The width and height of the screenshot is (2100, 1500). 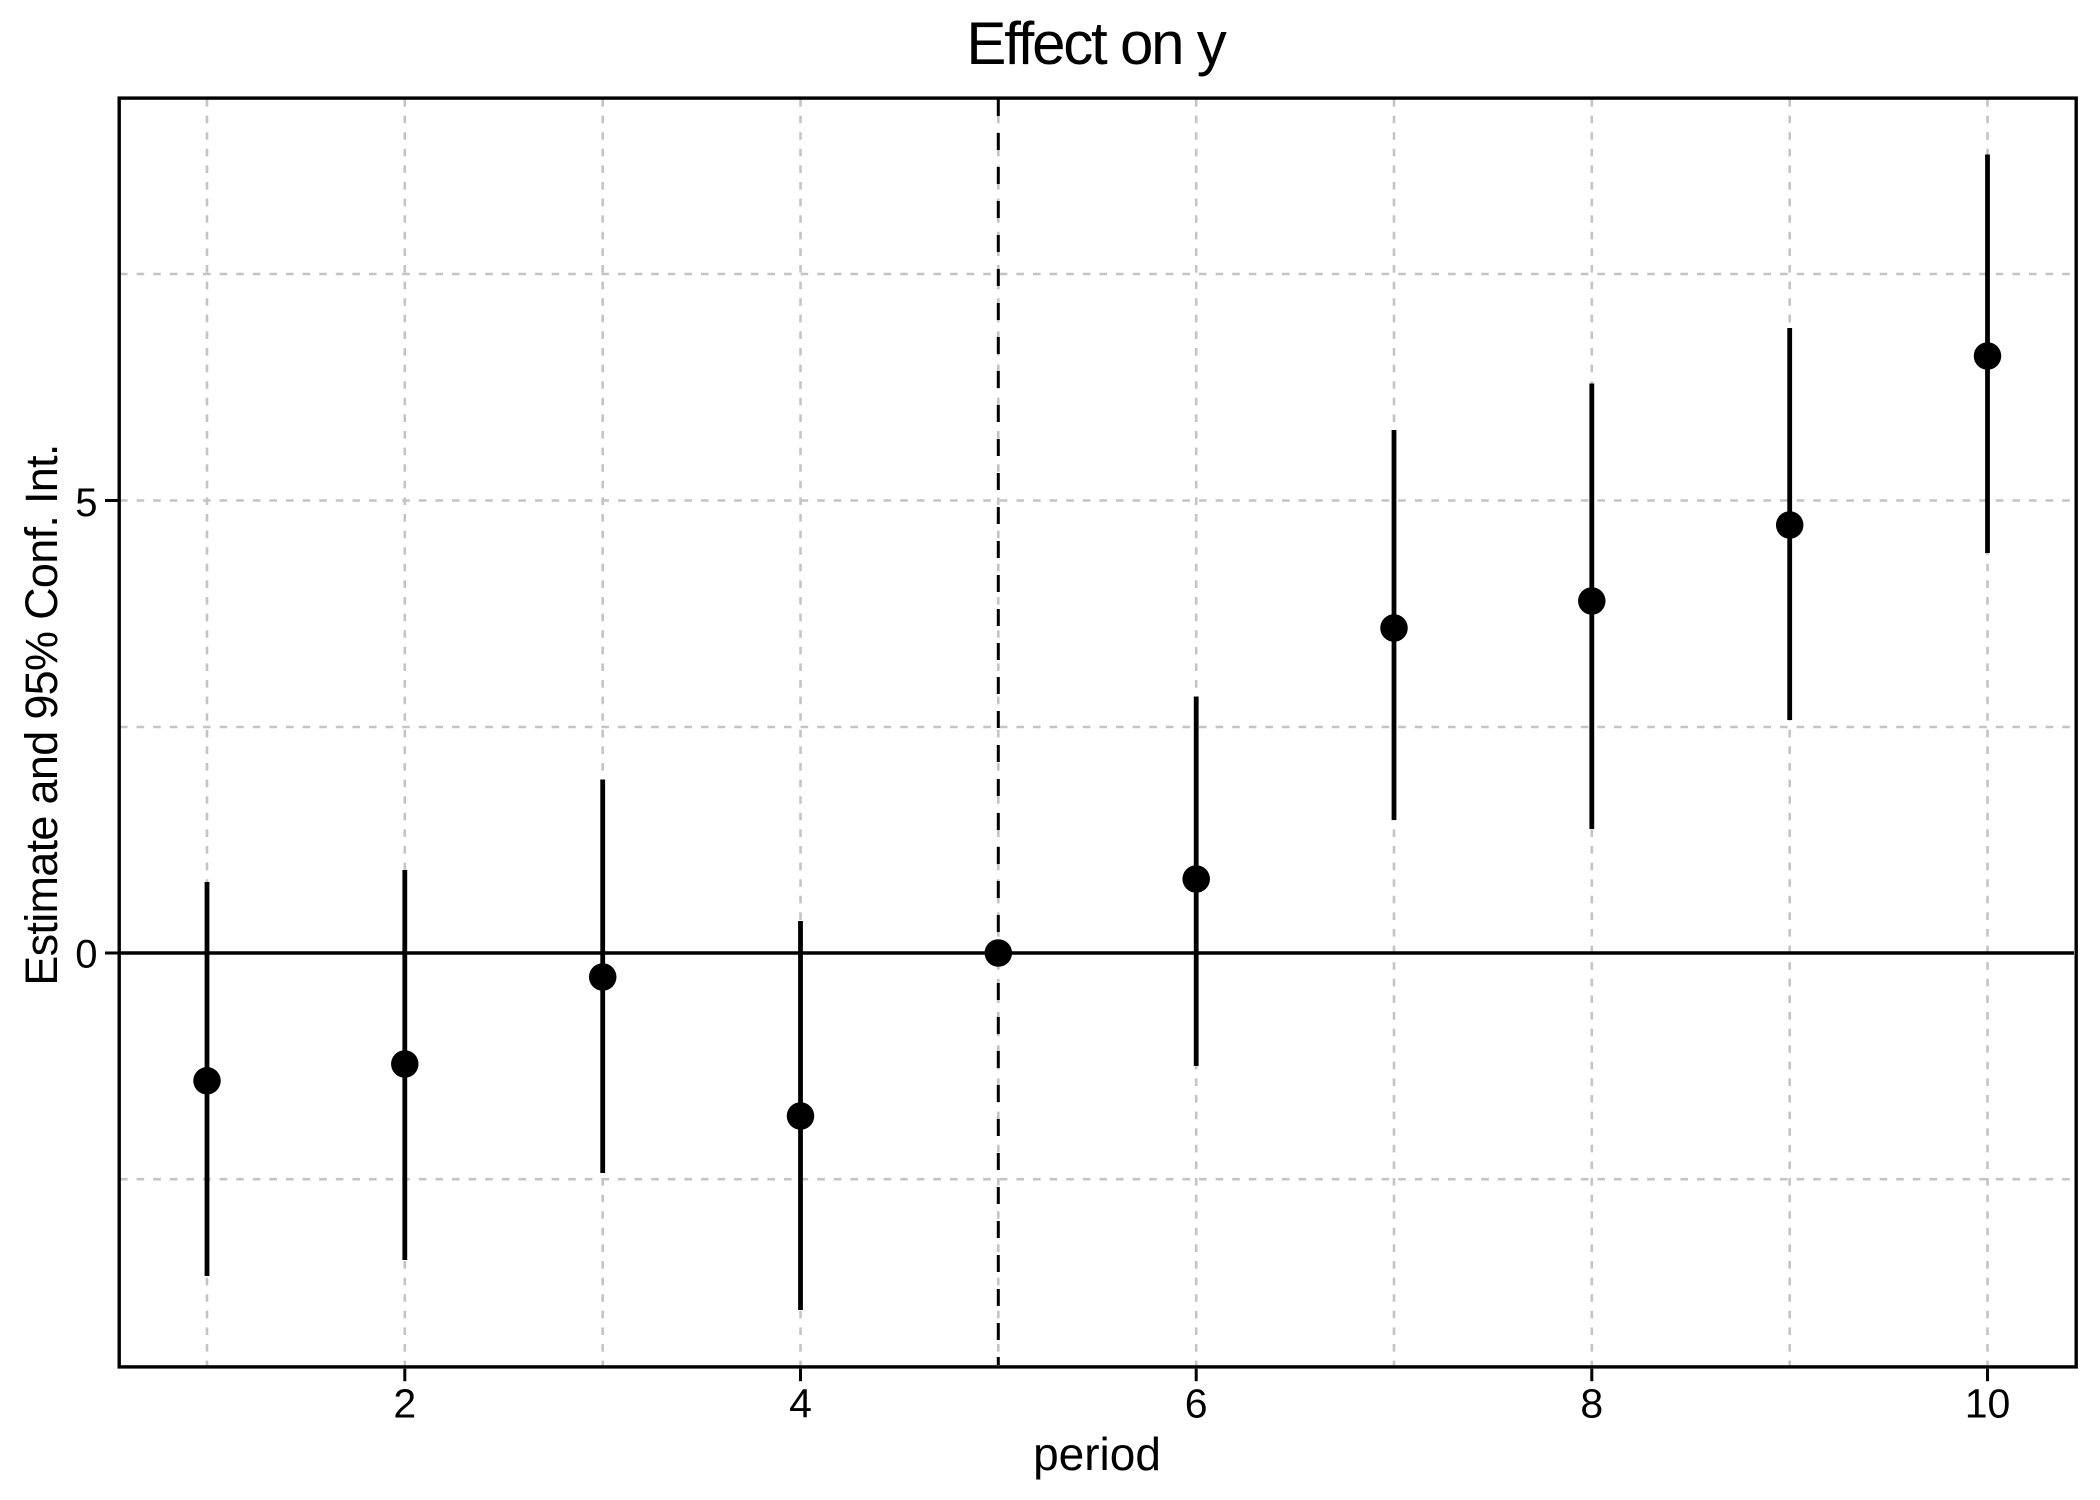 I want to click on svg-text: 4, so click(x=800, y=1404).